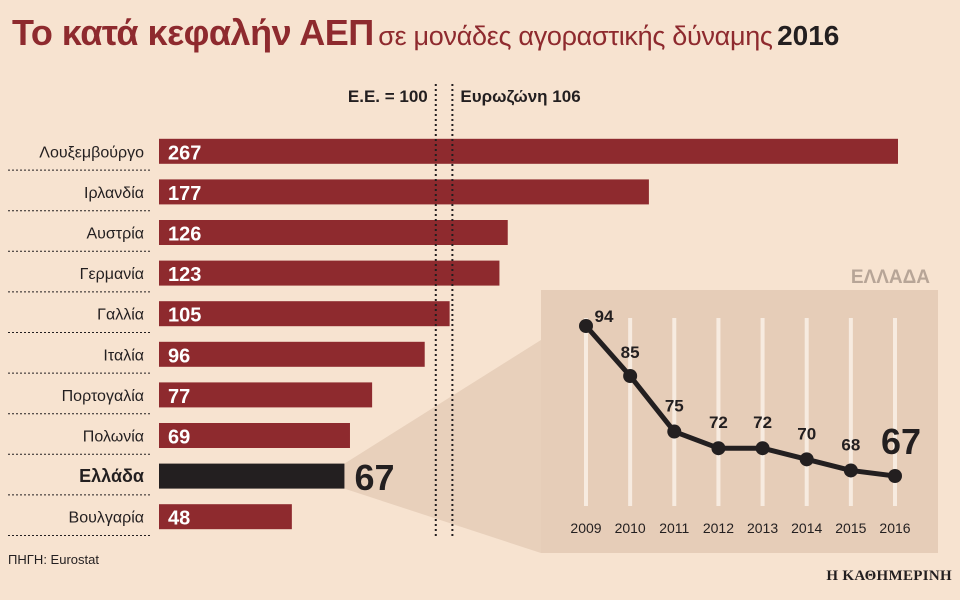  What do you see at coordinates (442, 446) in the screenshot?
I see `inset-connector` at bounding box center [442, 446].